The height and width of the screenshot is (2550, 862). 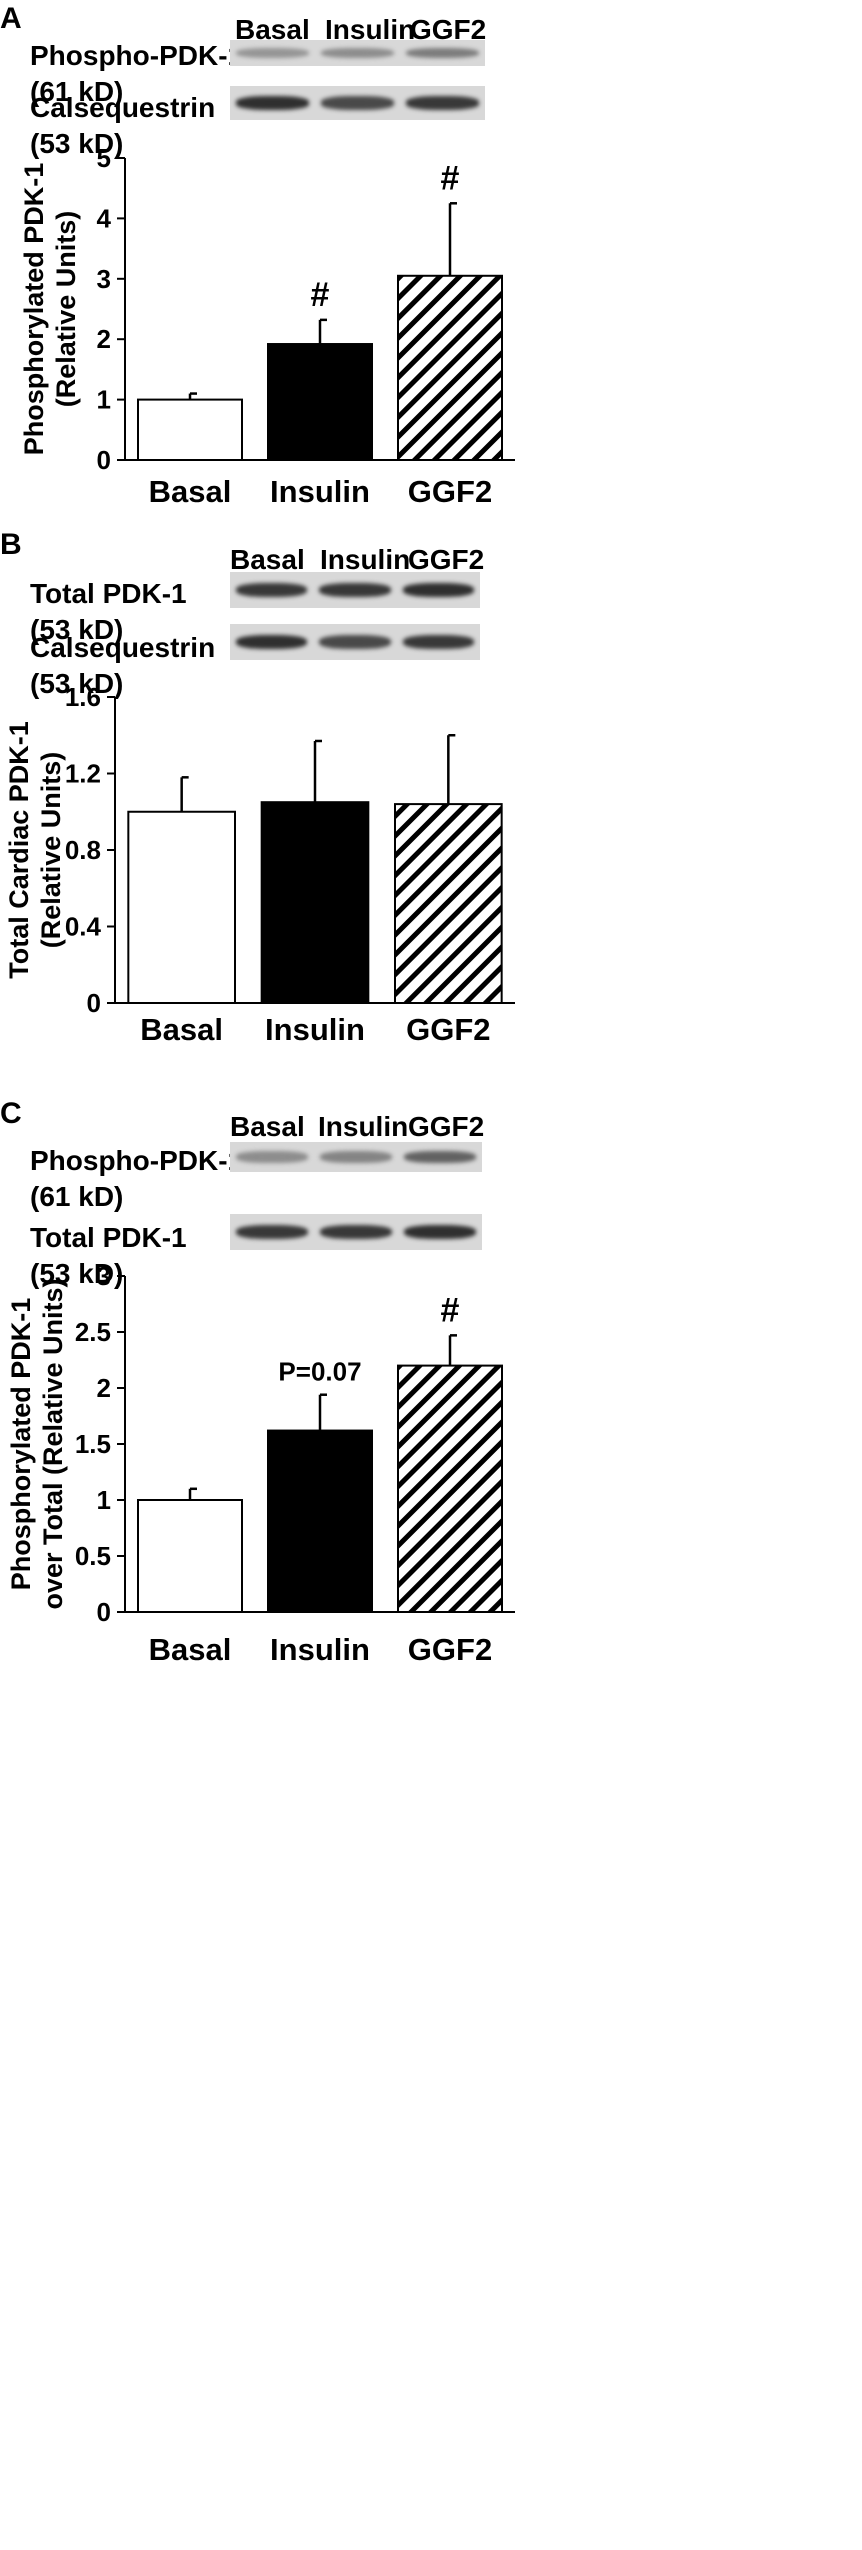 What do you see at coordinates (93, 1444) in the screenshot?
I see `y-tick-label: 1.5` at bounding box center [93, 1444].